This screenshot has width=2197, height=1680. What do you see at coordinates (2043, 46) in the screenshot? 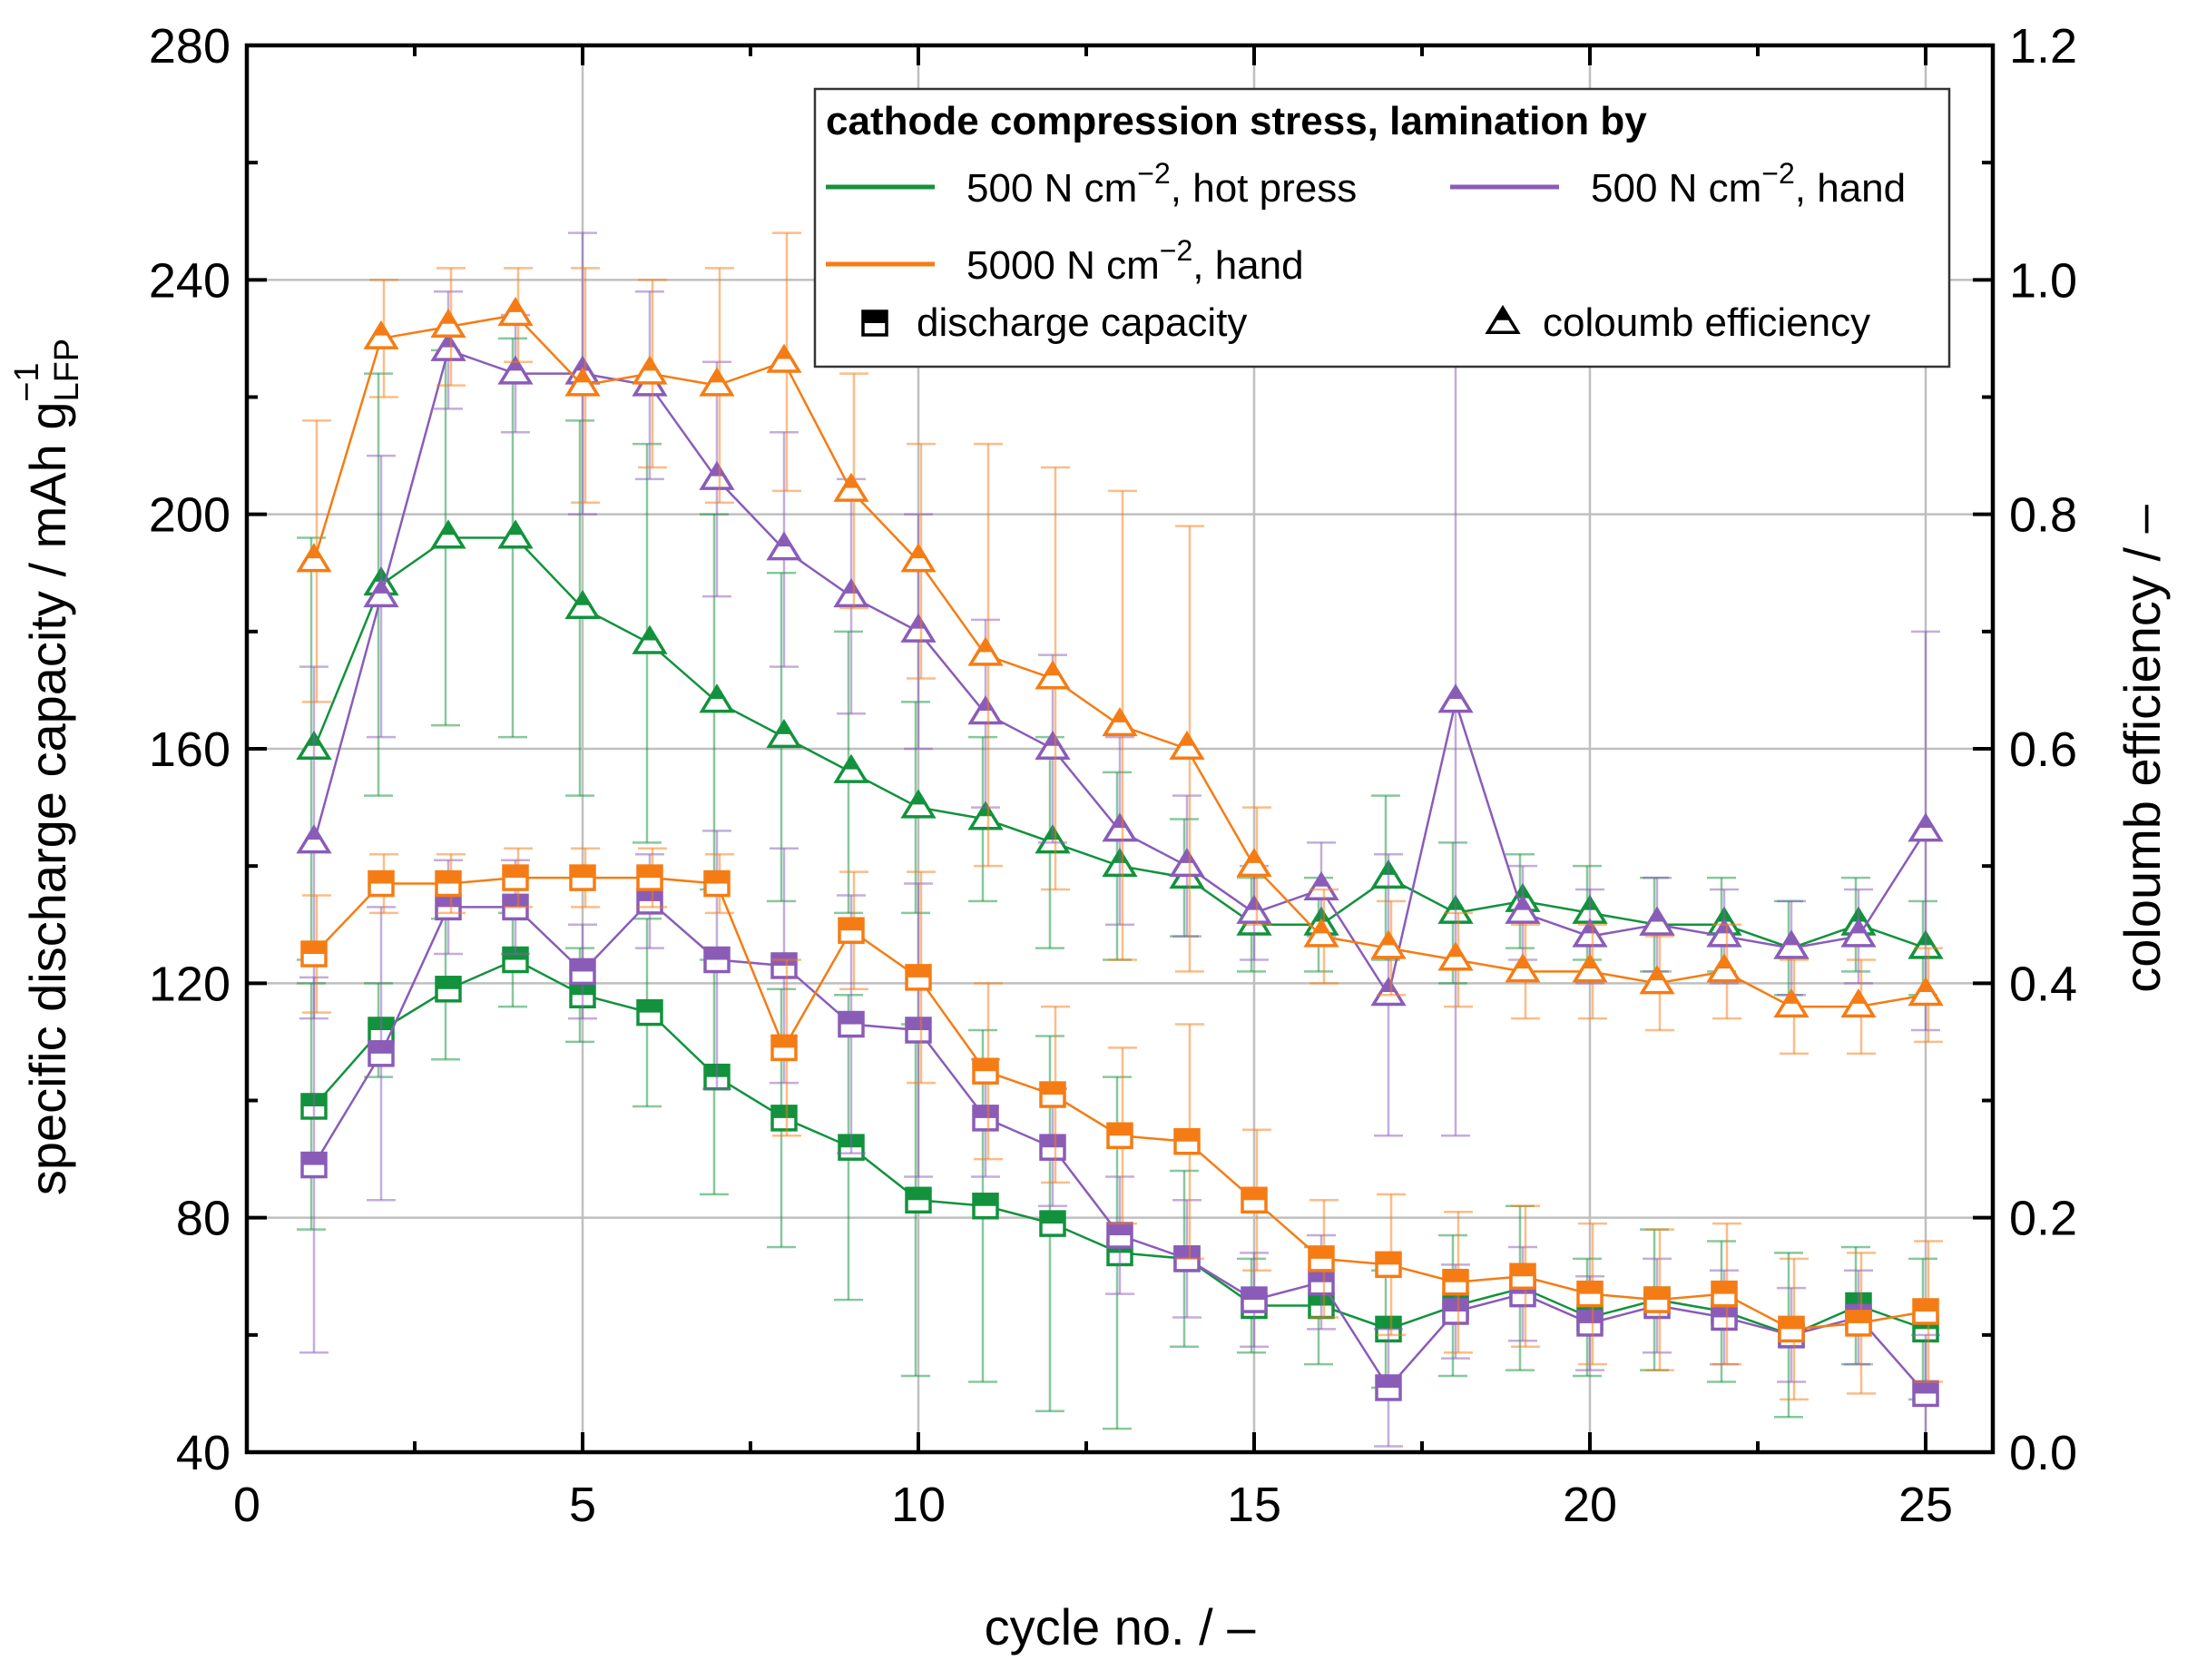
I see `y2-tick-label: 1.2` at bounding box center [2043, 46].